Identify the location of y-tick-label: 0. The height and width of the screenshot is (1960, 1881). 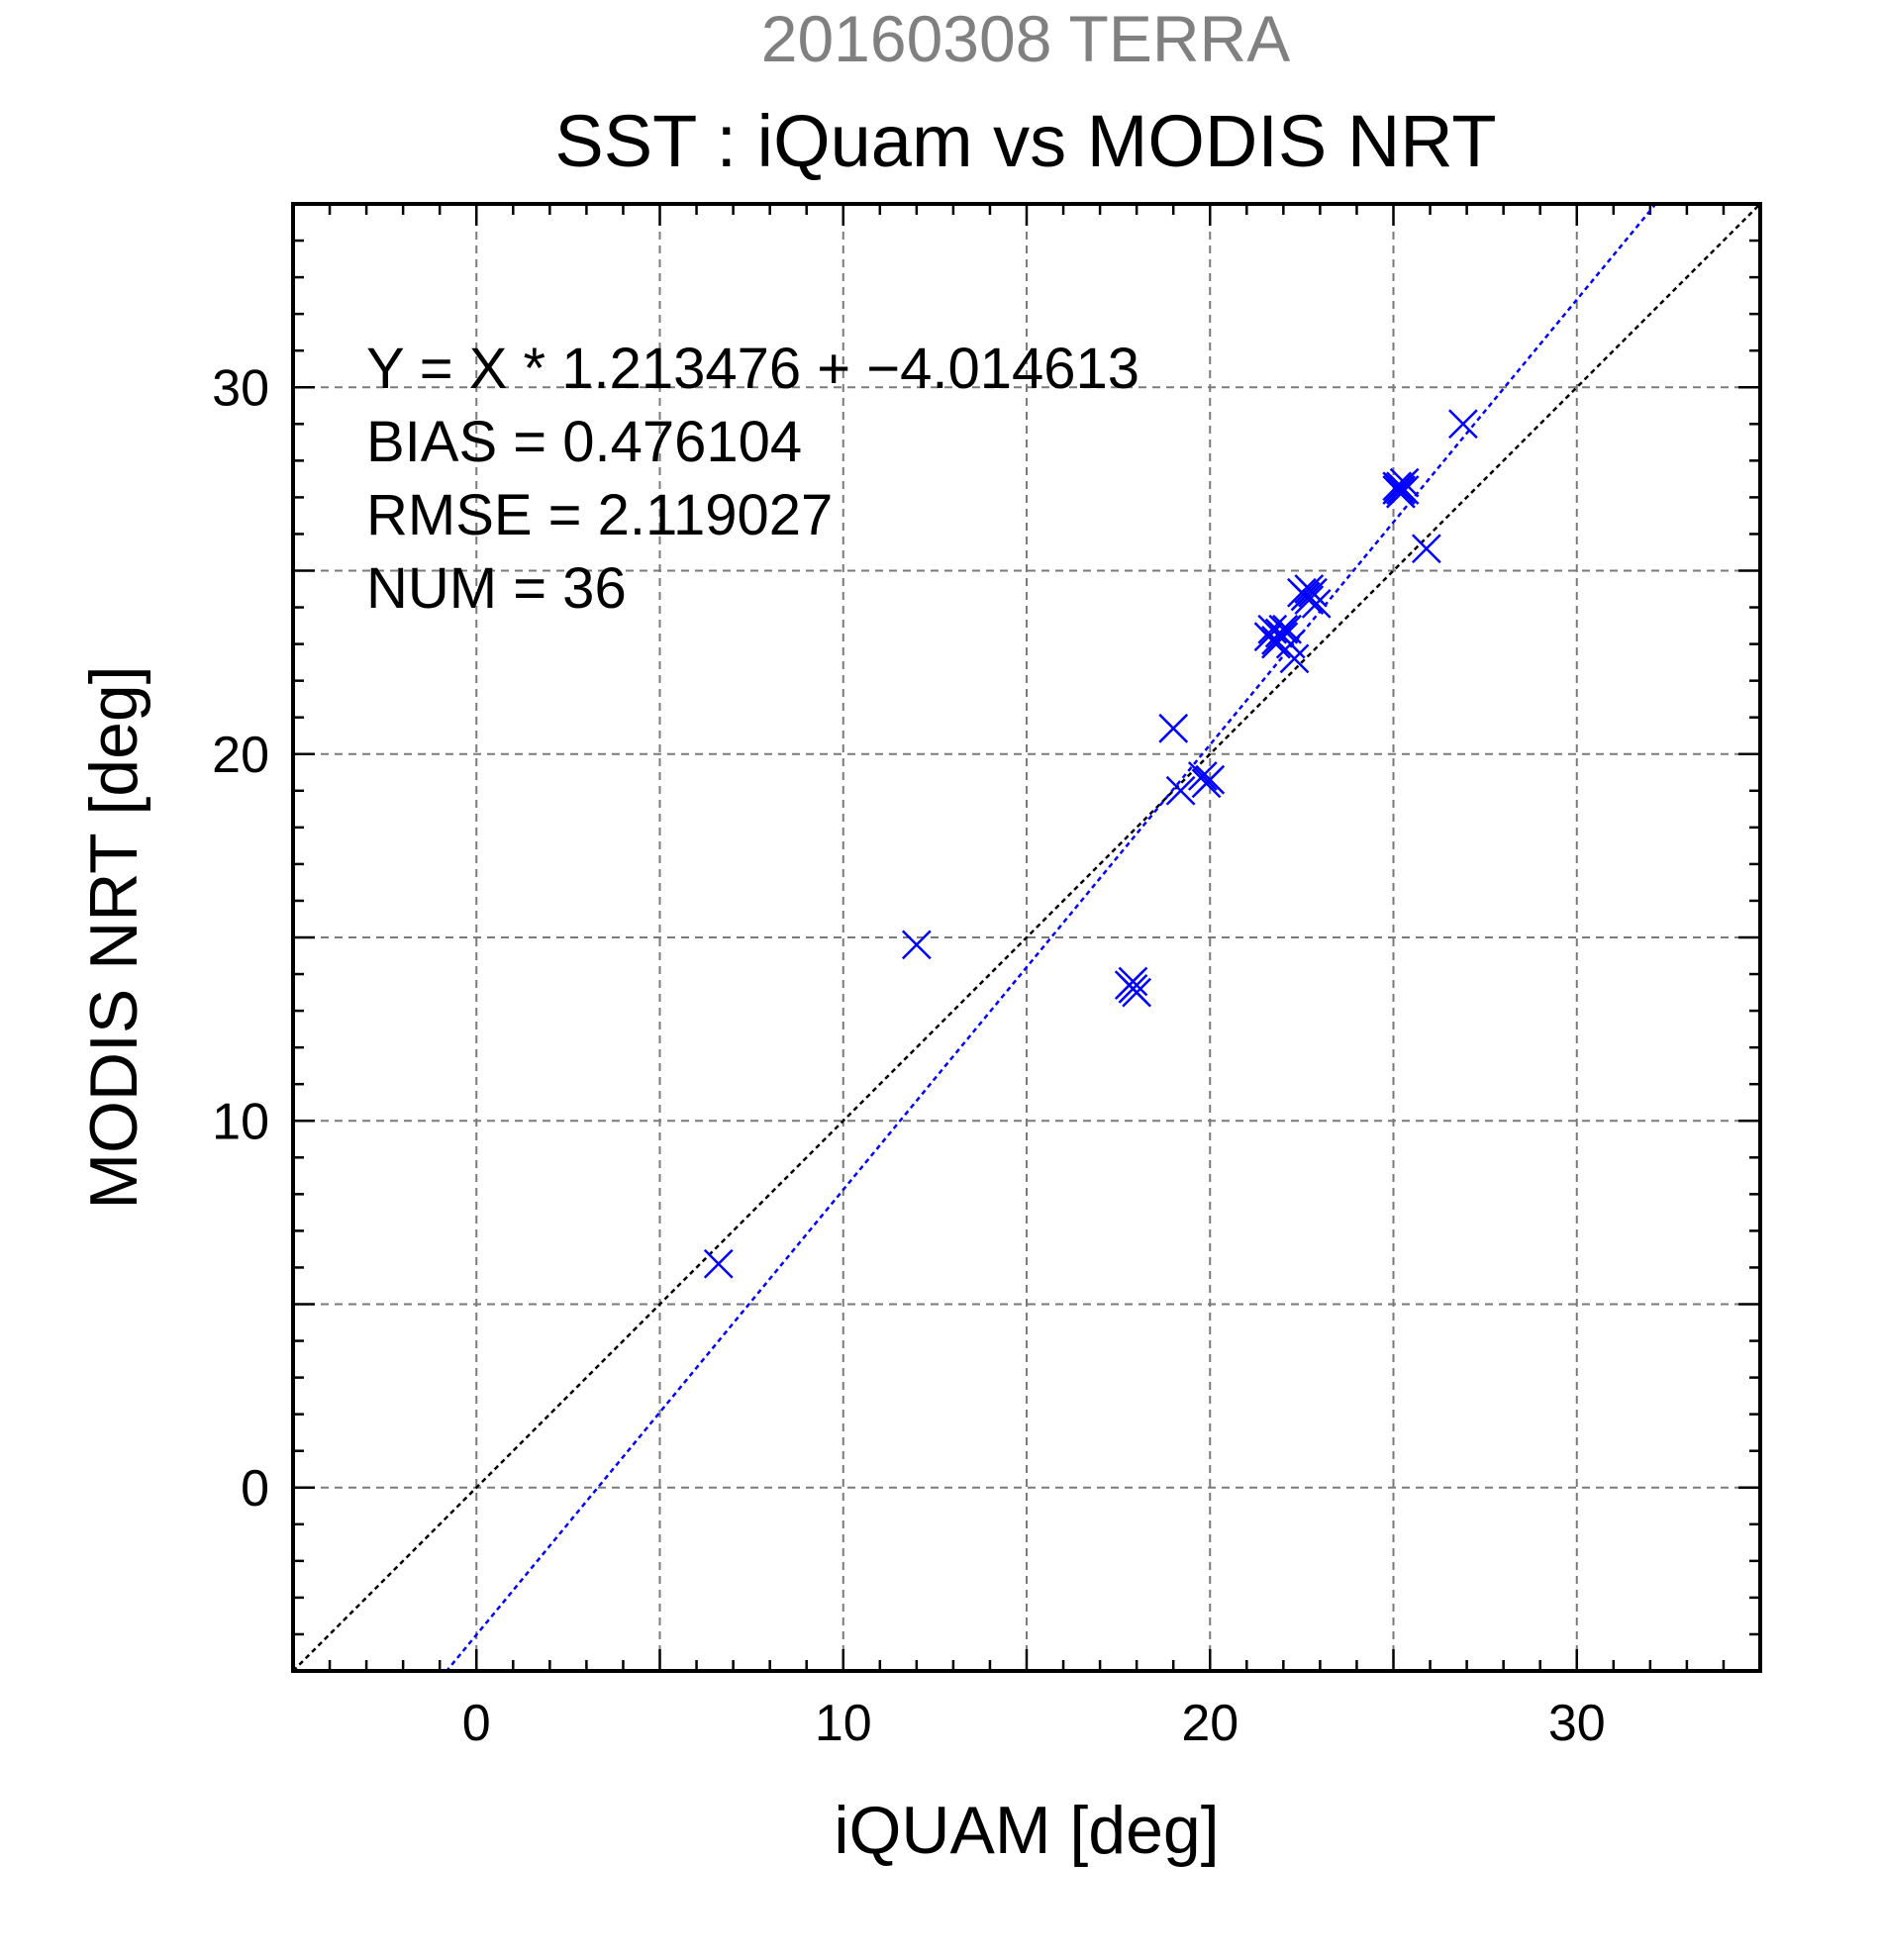
(255, 1489).